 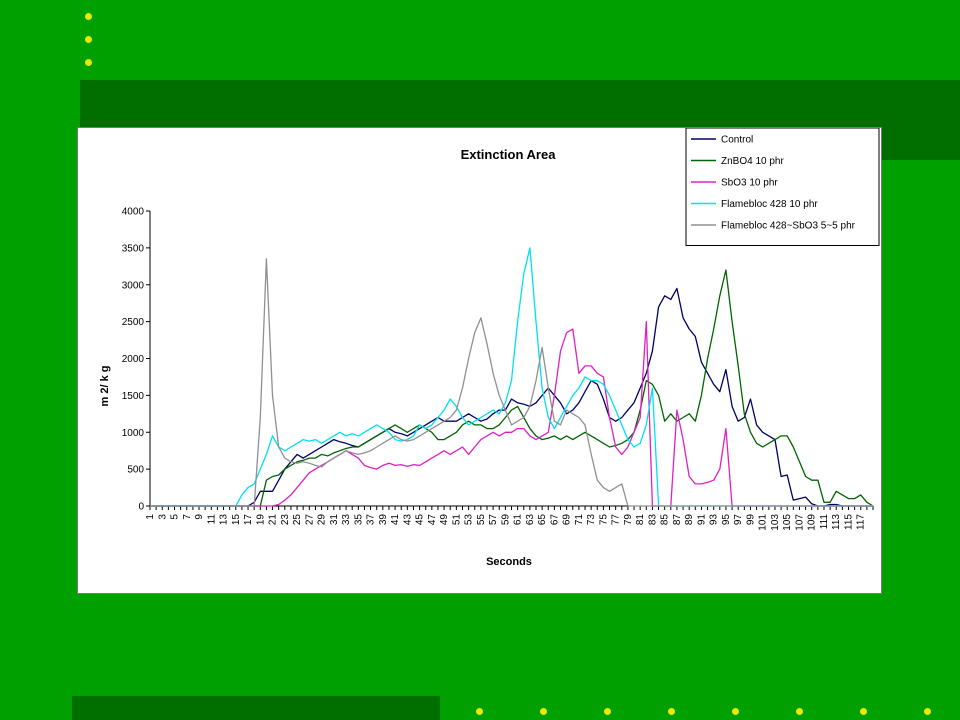 I want to click on x-tick-label: 87, so click(x=677, y=520).